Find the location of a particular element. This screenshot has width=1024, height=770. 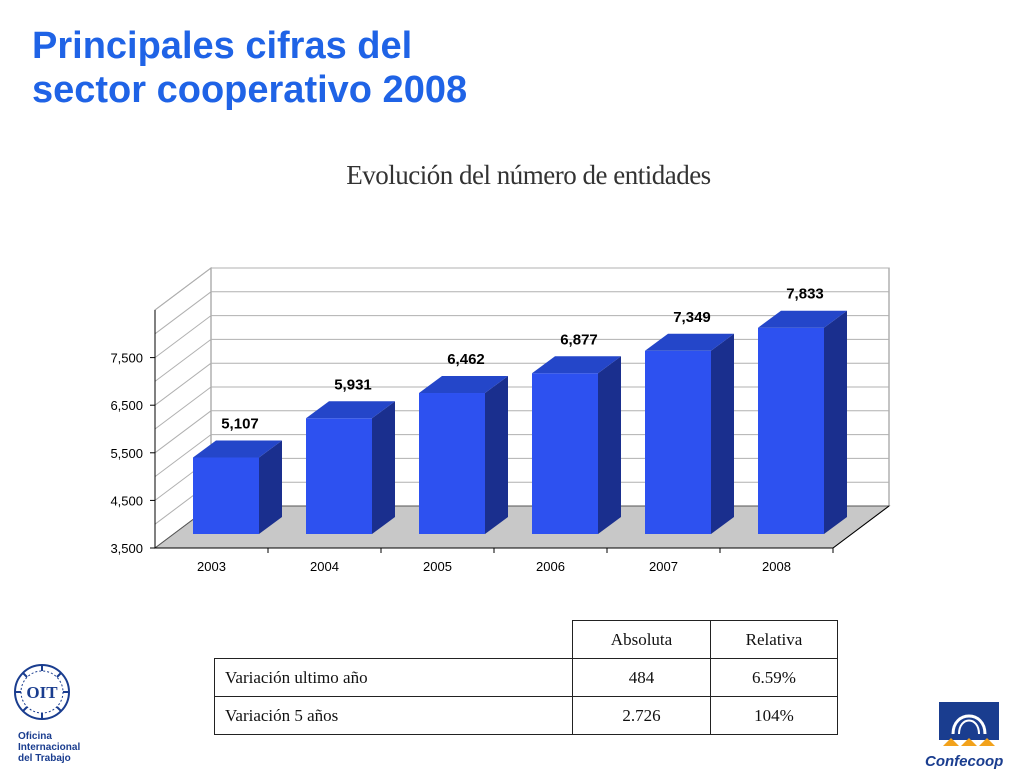

data-label: 7,349 is located at coordinates (692, 317).